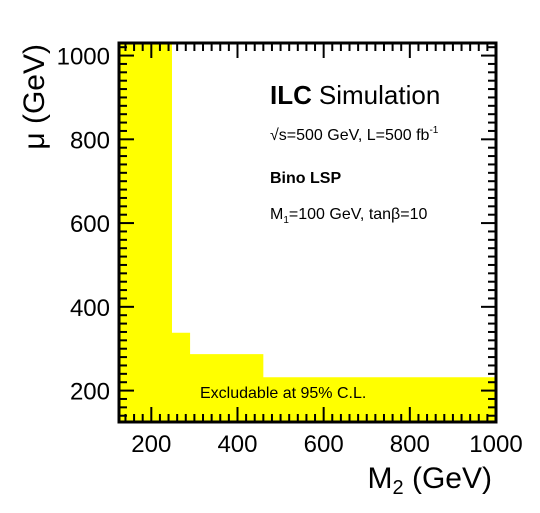  What do you see at coordinates (151, 444) in the screenshot?
I see `x-tick-label: 200` at bounding box center [151, 444].